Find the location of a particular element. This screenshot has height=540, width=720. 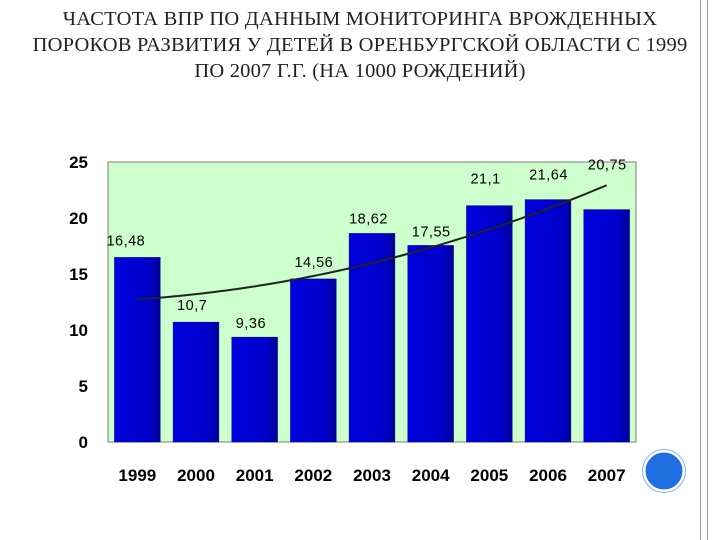

bar-2006 is located at coordinates (548, 321).